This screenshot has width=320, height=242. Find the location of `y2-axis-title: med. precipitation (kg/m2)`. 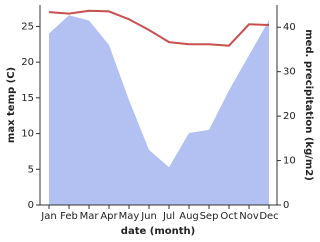

y2-axis-title: med. precipitation (kg/m2) is located at coordinates (308, 105).